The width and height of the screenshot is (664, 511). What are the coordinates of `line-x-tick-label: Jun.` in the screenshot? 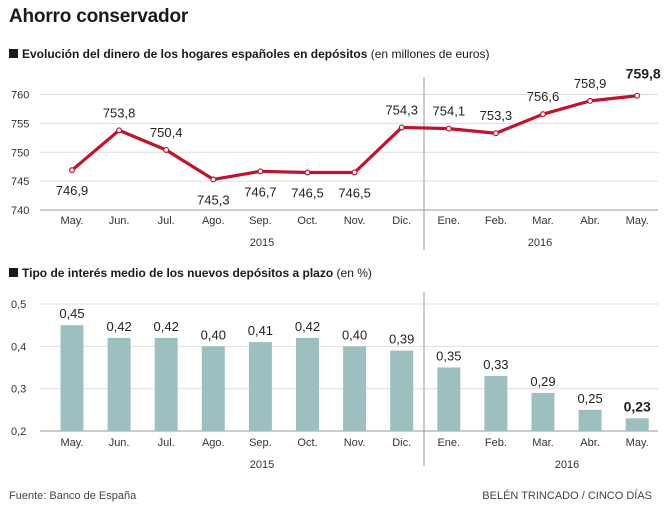 It's located at (119, 221).